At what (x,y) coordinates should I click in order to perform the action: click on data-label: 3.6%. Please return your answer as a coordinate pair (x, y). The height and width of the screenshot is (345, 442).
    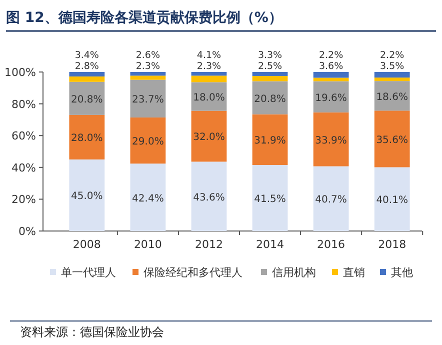
    Looking at the image, I should click on (331, 66).